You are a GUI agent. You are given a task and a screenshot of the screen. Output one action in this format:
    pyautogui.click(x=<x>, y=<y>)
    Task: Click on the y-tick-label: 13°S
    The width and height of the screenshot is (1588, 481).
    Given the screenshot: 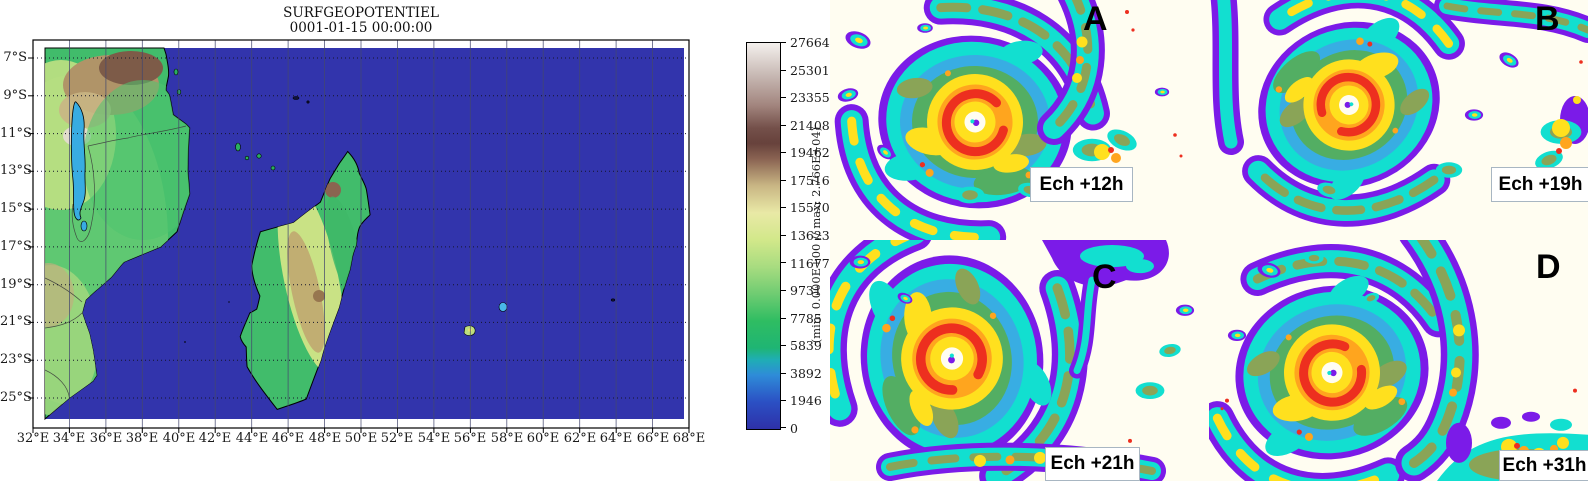 What is the action you would take?
    pyautogui.click(x=16, y=170)
    